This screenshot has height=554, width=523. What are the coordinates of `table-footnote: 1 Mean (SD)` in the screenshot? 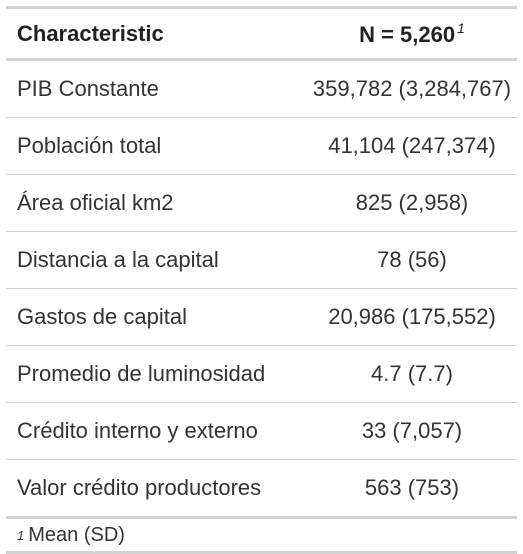 It's located at (261, 536).